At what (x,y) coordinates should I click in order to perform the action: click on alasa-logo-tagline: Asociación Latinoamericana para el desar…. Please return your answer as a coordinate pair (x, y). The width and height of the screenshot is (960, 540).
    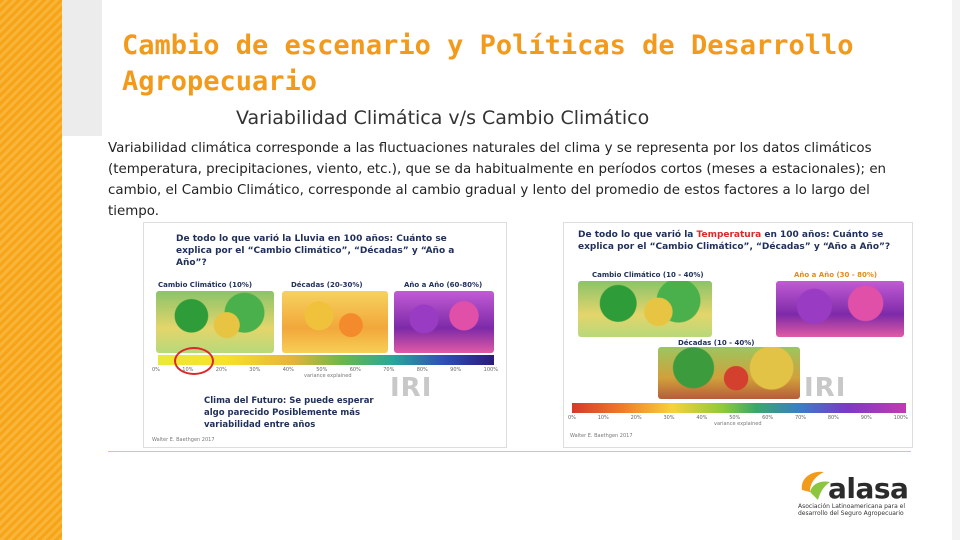
    Looking at the image, I should click on (852, 510).